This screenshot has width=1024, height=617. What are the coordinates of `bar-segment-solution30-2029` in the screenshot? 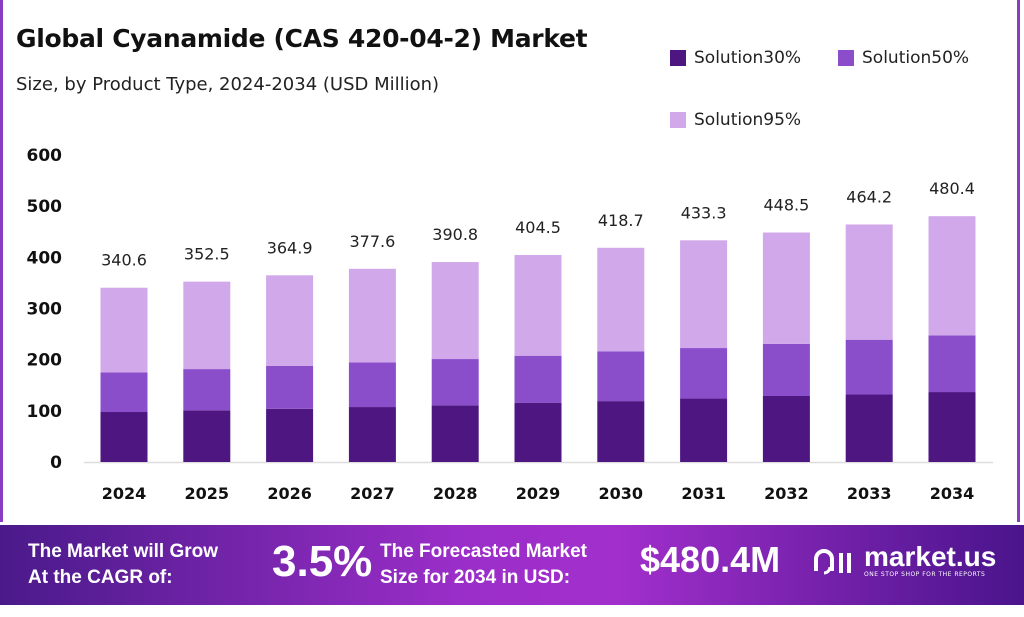 It's located at (538, 432).